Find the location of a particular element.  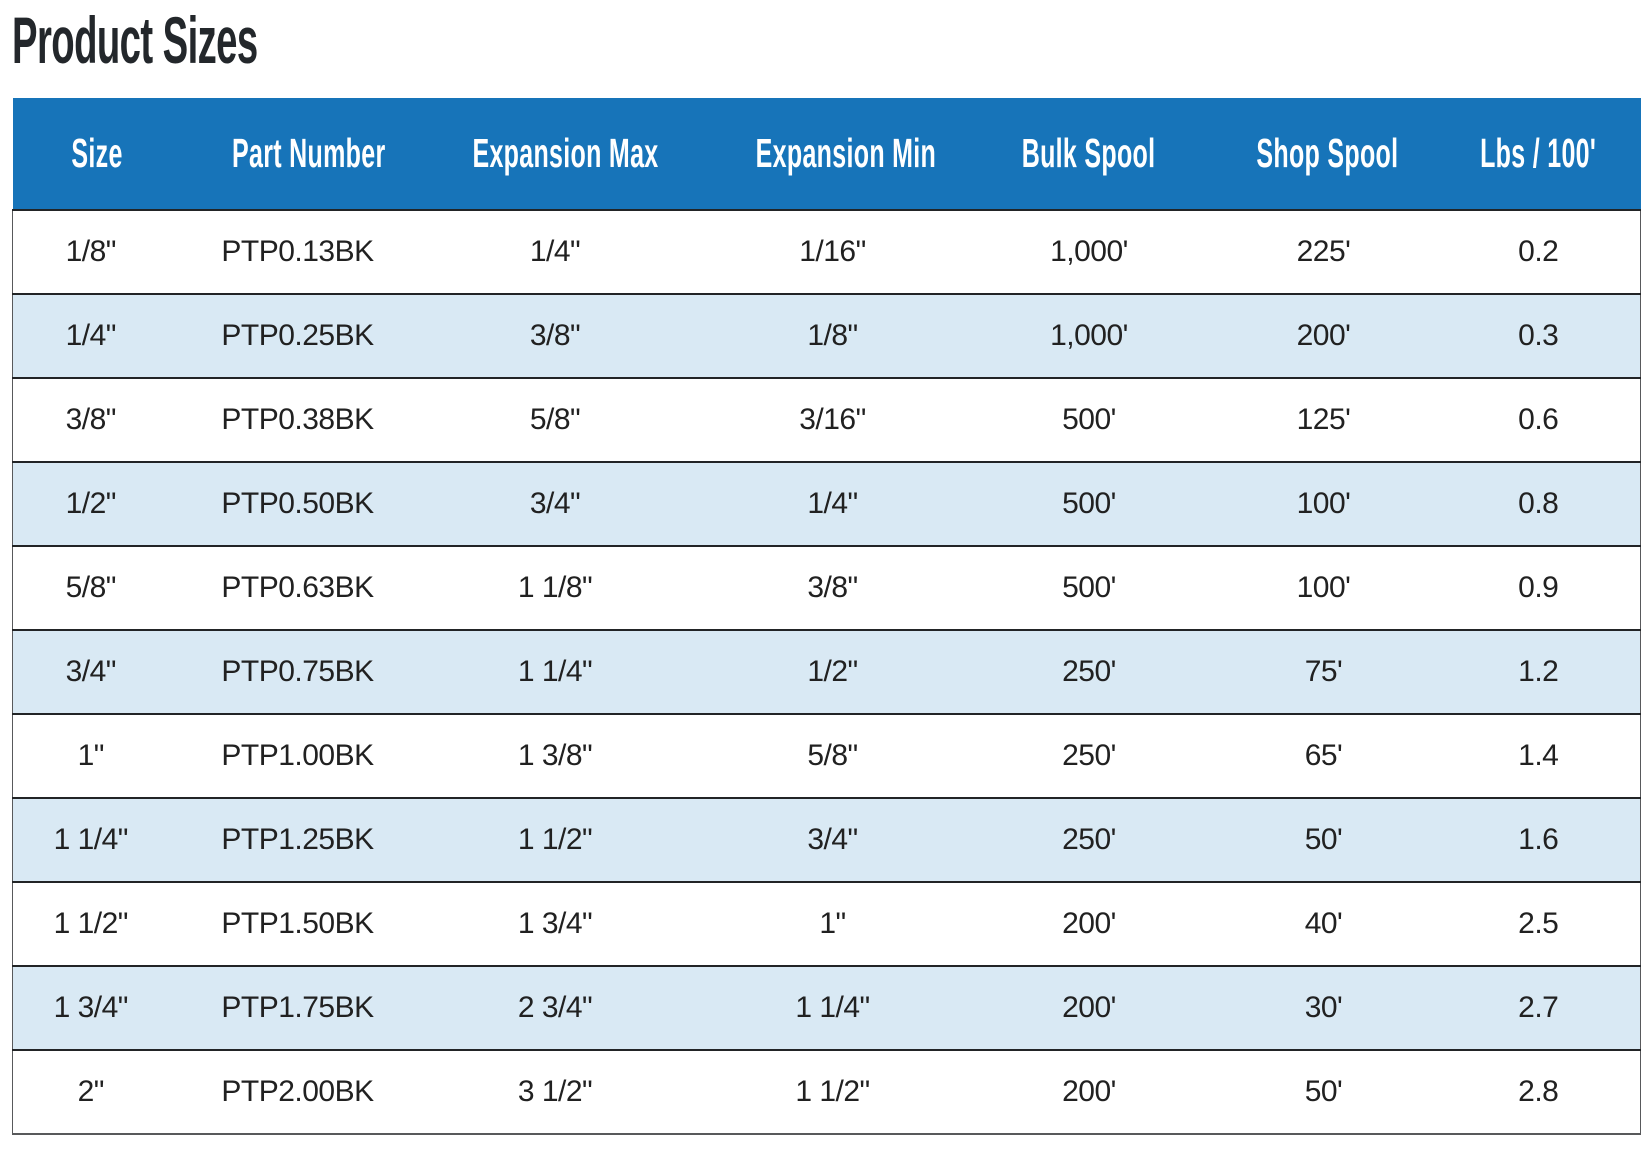

table-cell-lbs-per-100: 0.3 is located at coordinates (1538, 336).